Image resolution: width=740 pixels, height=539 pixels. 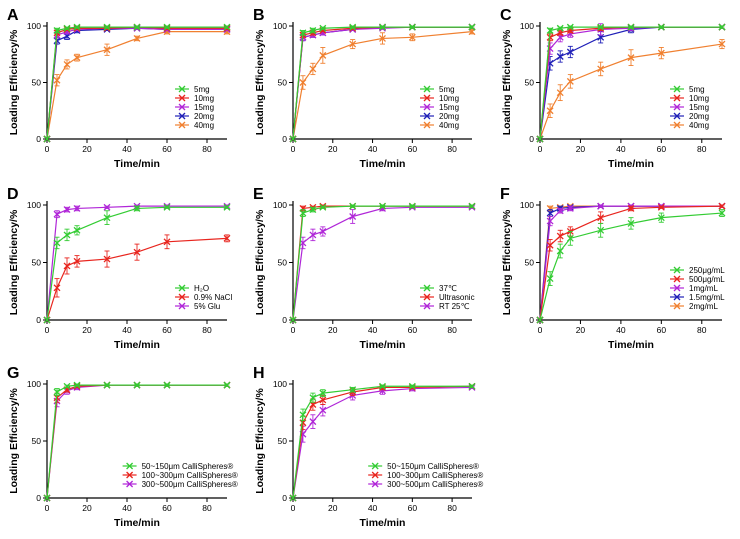 What do you see at coordinates (699, 98) in the screenshot?
I see `legend-label: 10mg` at bounding box center [699, 98].